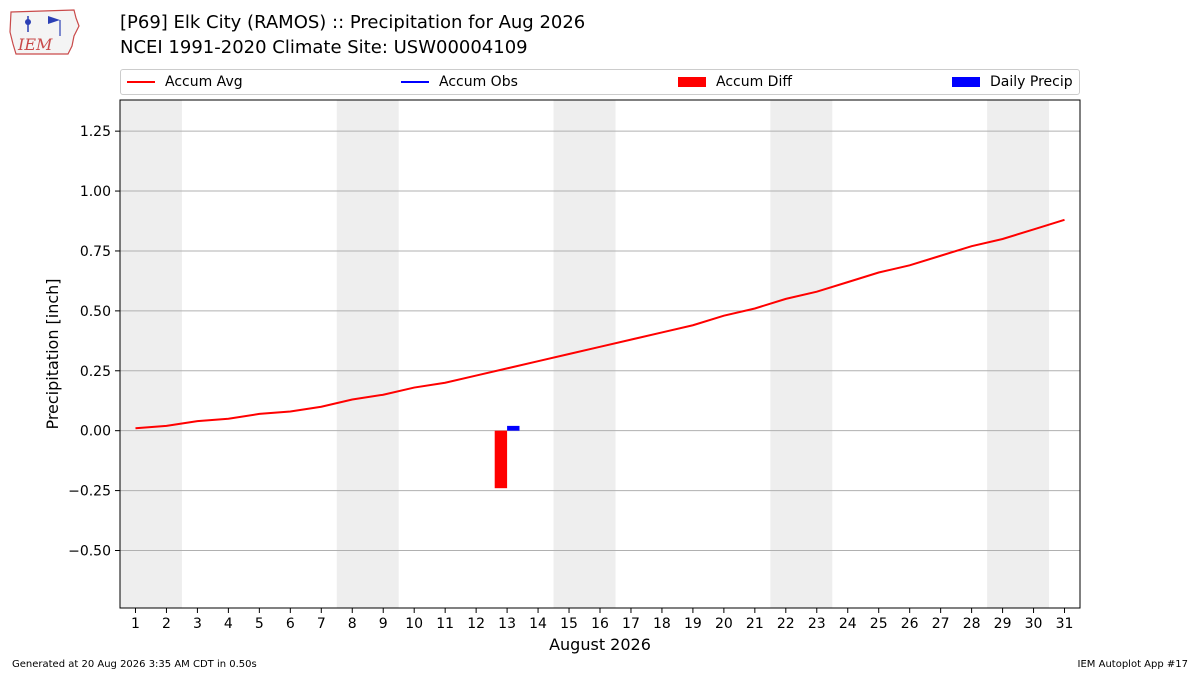  What do you see at coordinates (259, 624) in the screenshot?
I see `x-tick-label: 5` at bounding box center [259, 624].